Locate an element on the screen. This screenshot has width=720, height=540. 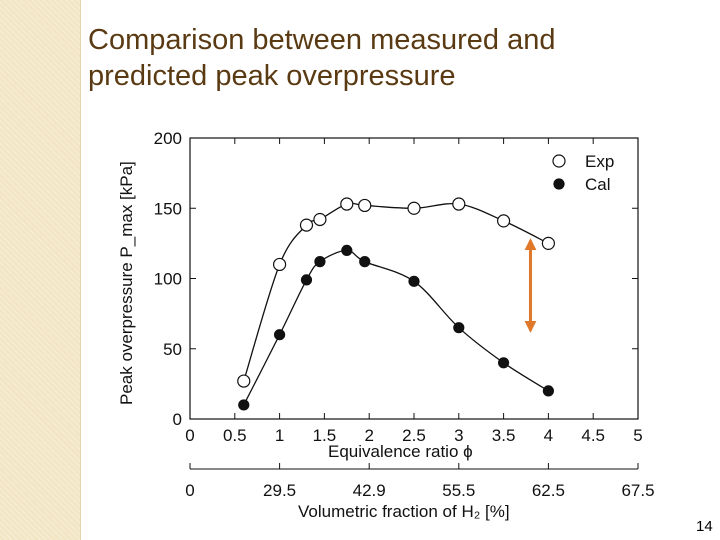
x-tick-label: 4.5 is located at coordinates (593, 435).